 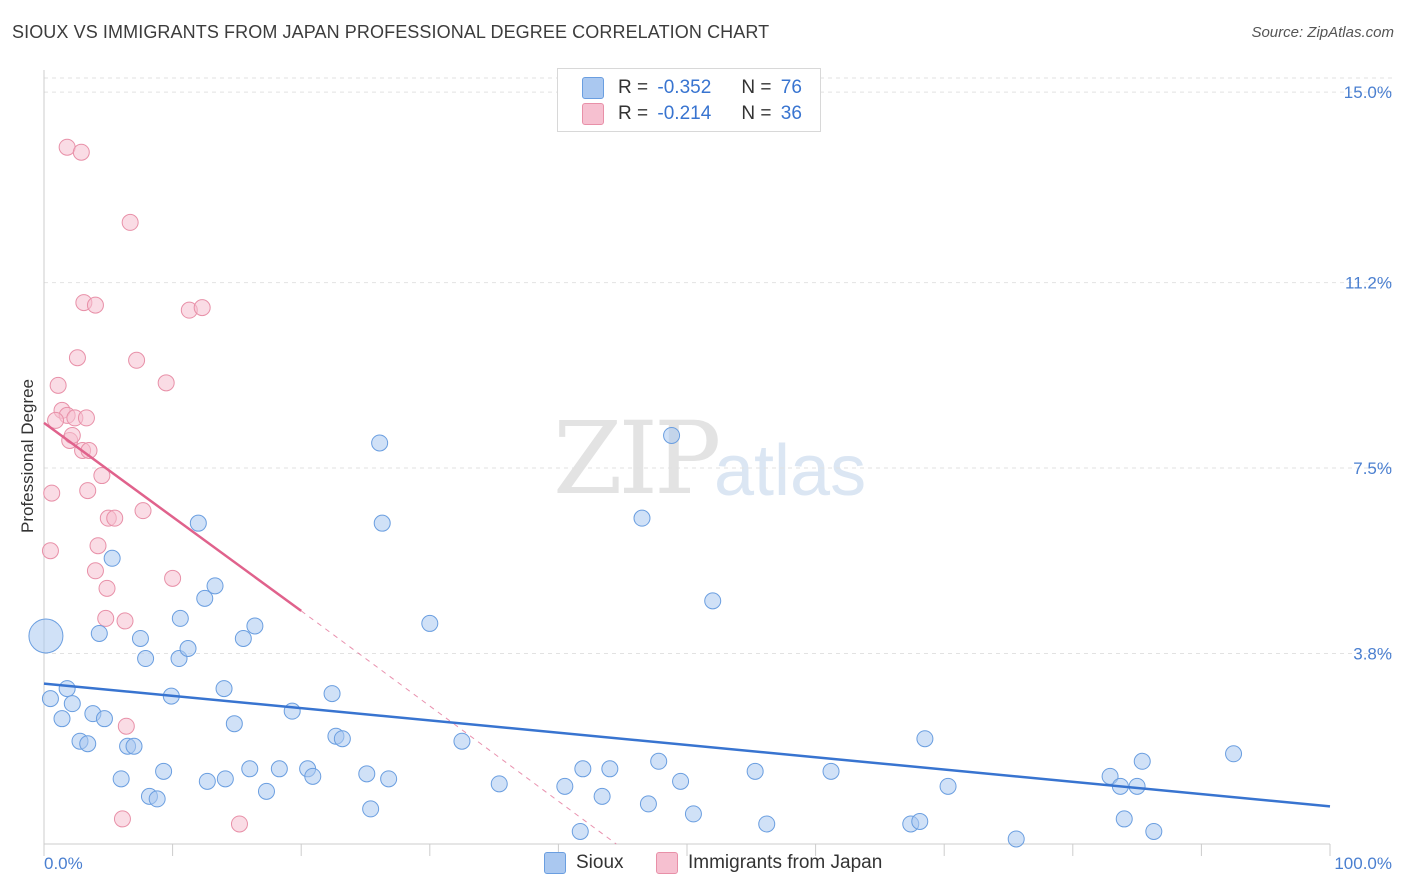 I want to click on legend-n-label: N =, so click(x=756, y=113).